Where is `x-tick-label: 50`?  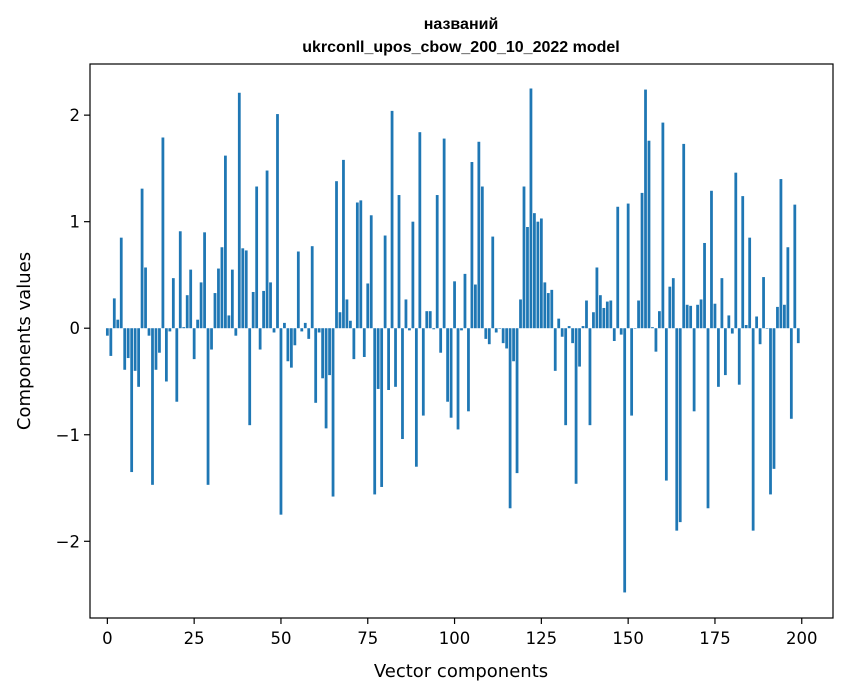
x-tick-label: 50 is located at coordinates (280, 638).